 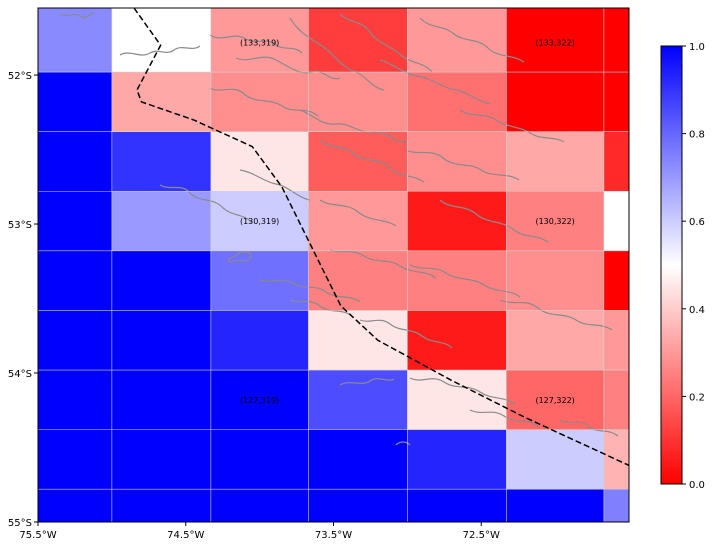 I want to click on cell-annotation-label: (127,322), so click(x=554, y=400).